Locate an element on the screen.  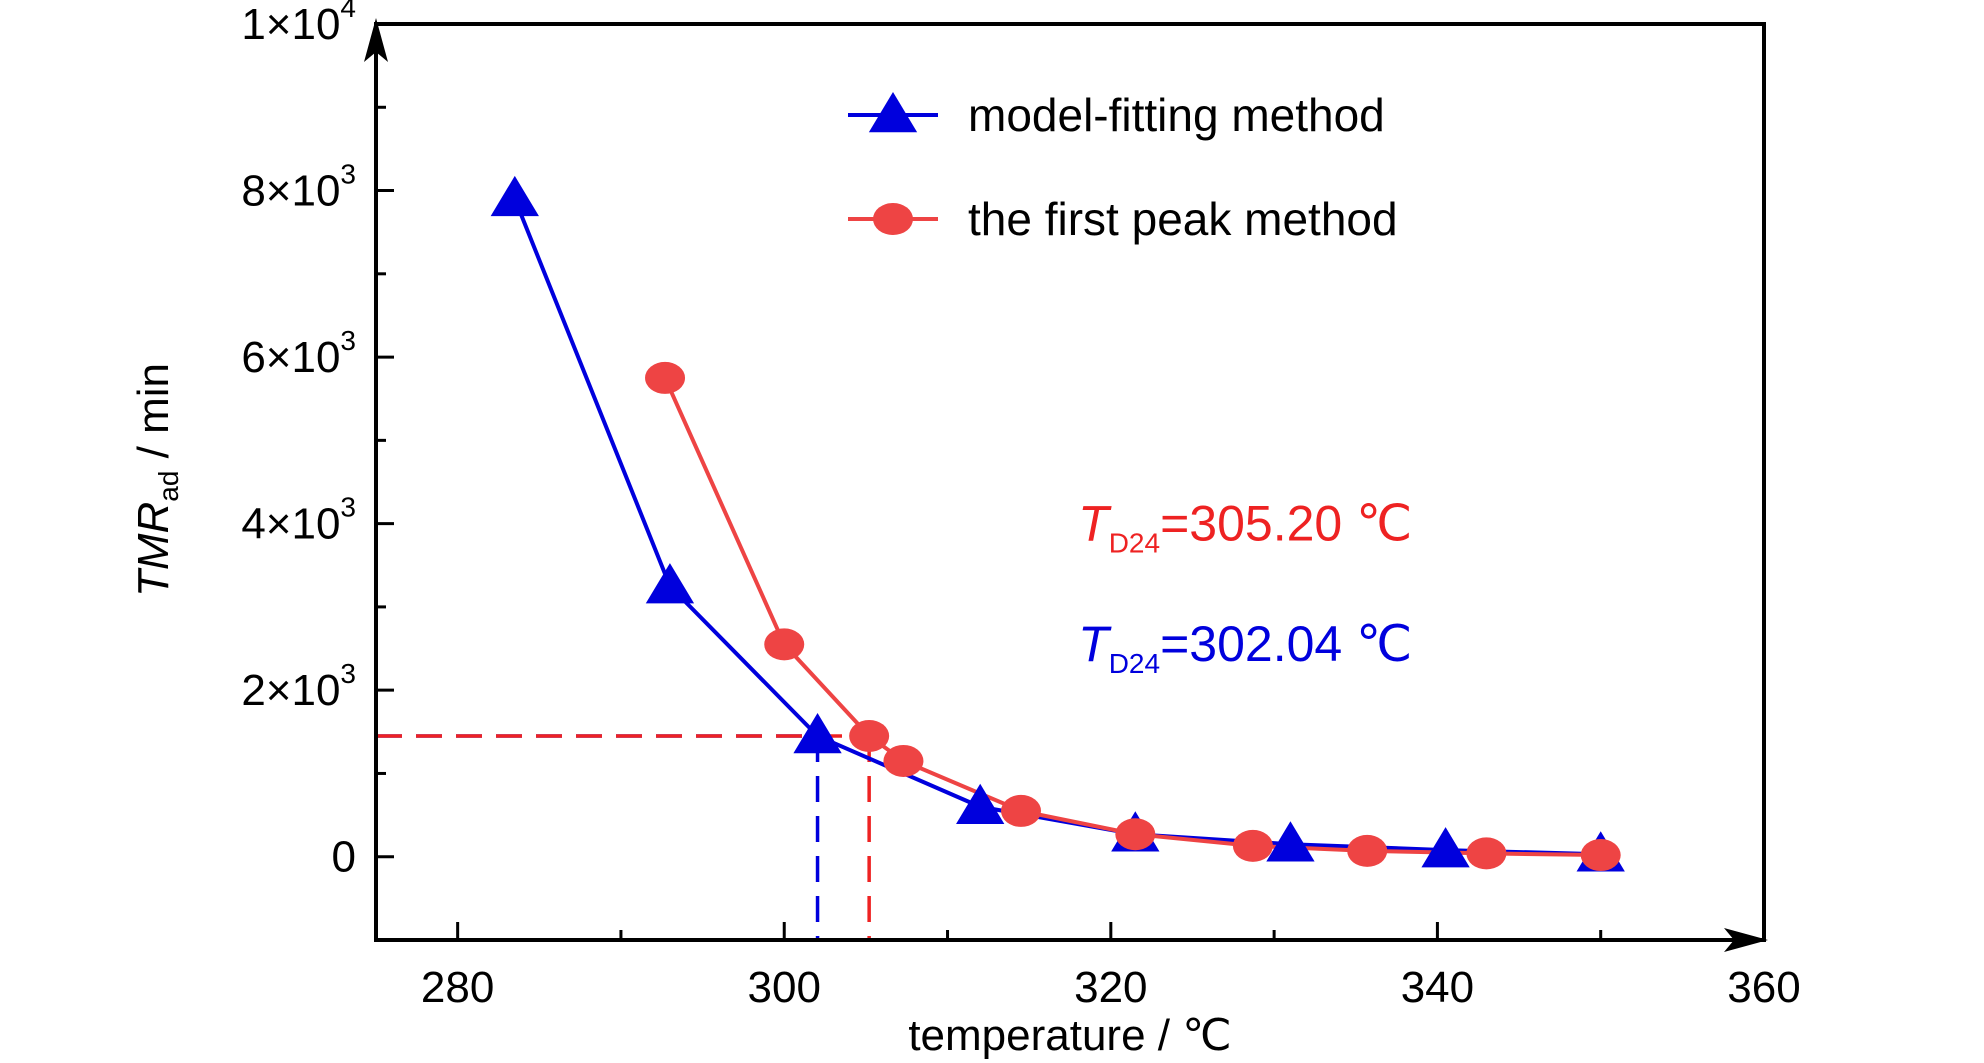
annotation-red-symbol: T is located at coordinates (1095, 523).